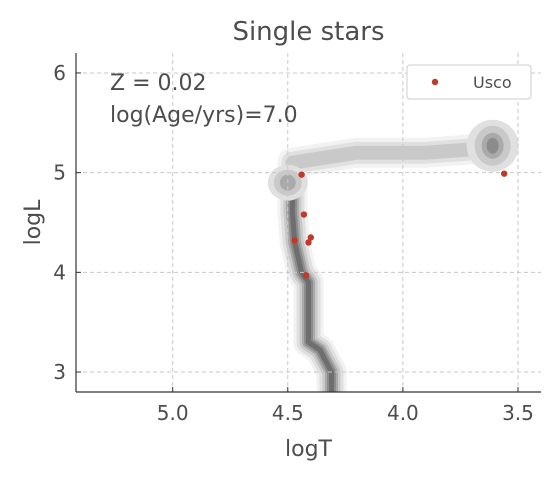 This screenshot has height=477, width=555. I want to click on y-tick-label-2: 5, so click(59, 173).